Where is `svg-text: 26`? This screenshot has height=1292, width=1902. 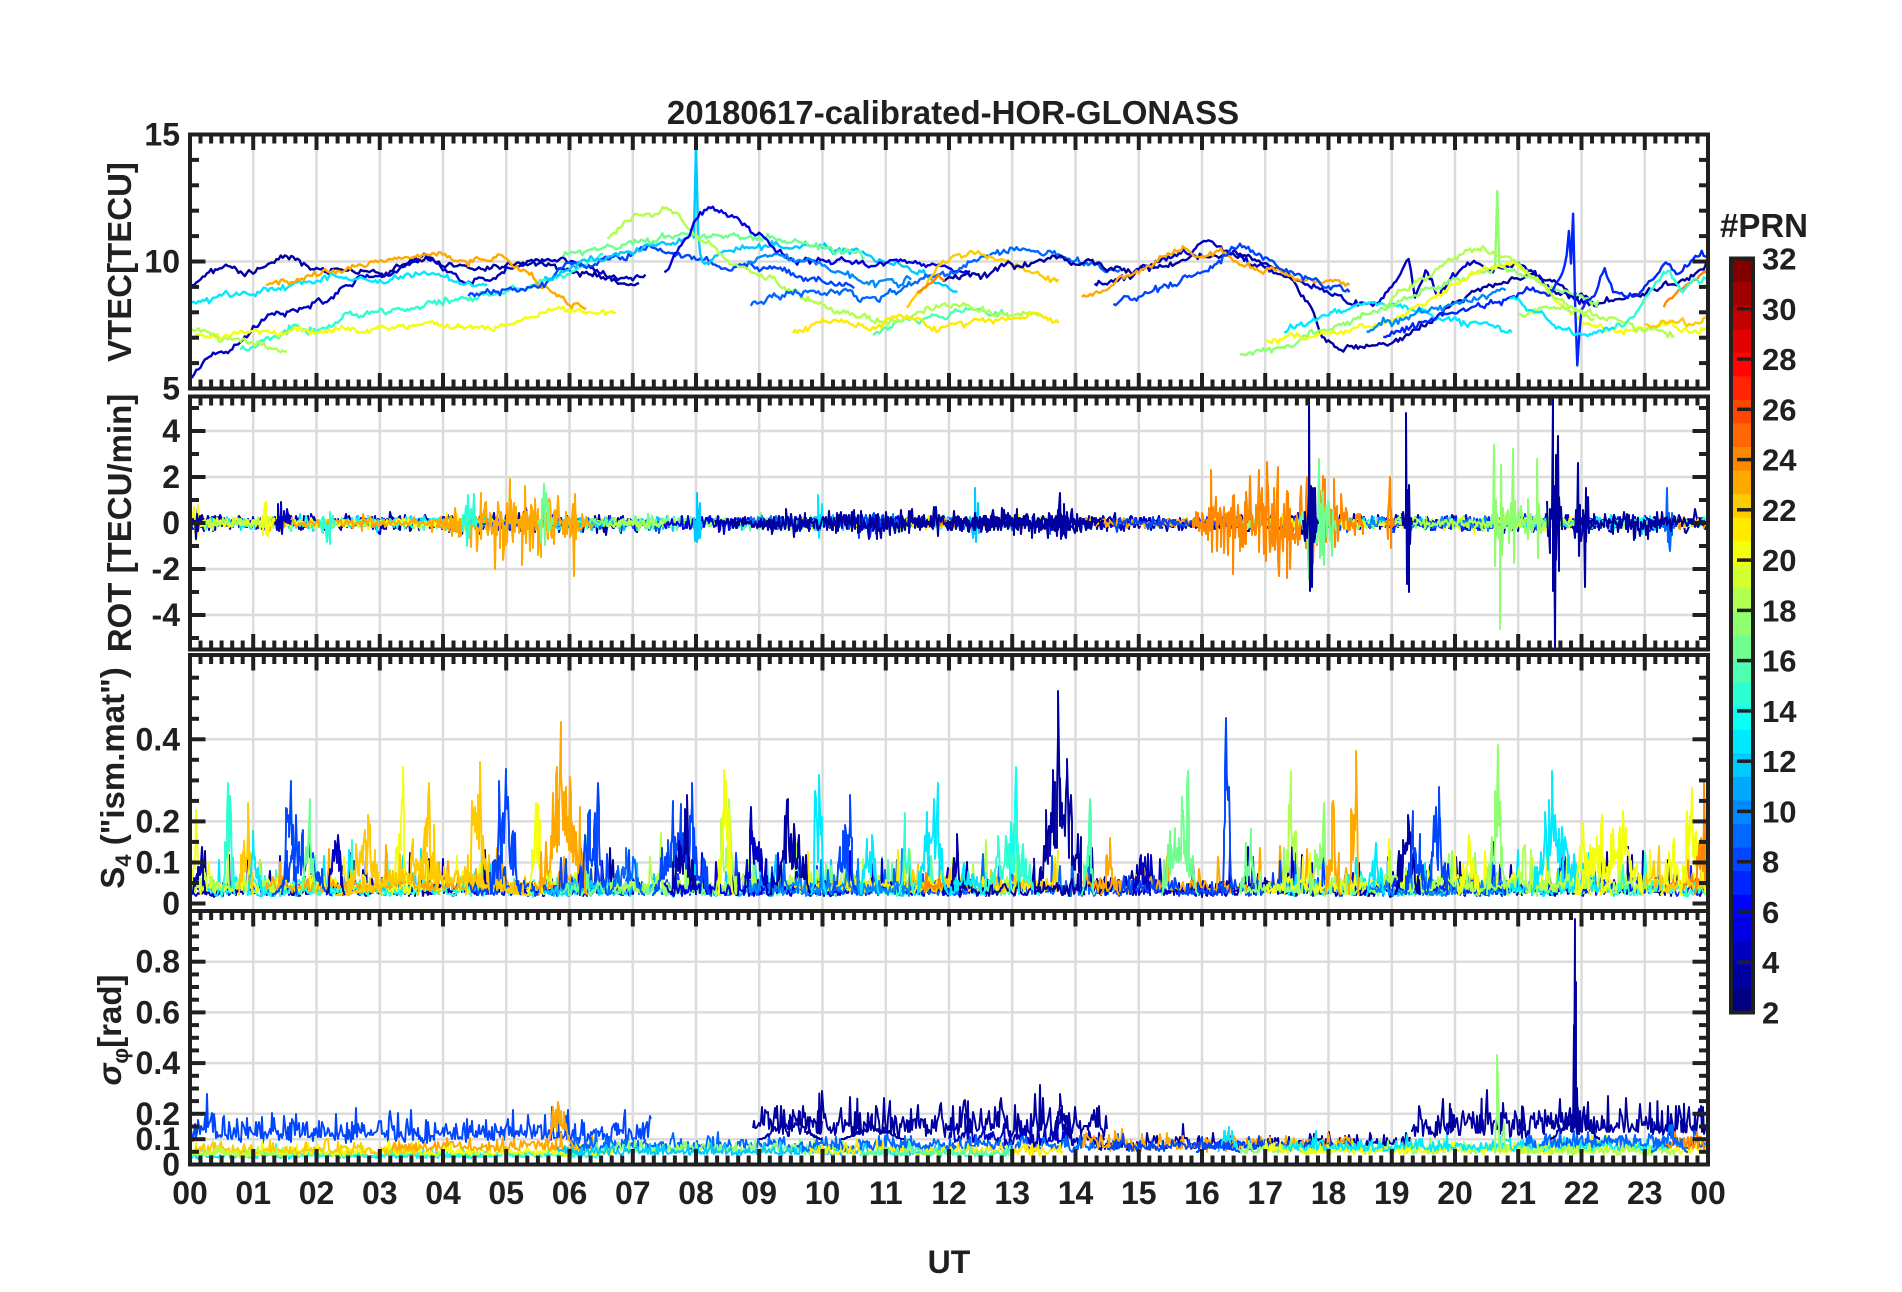
svg-text: 26 is located at coordinates (1779, 409).